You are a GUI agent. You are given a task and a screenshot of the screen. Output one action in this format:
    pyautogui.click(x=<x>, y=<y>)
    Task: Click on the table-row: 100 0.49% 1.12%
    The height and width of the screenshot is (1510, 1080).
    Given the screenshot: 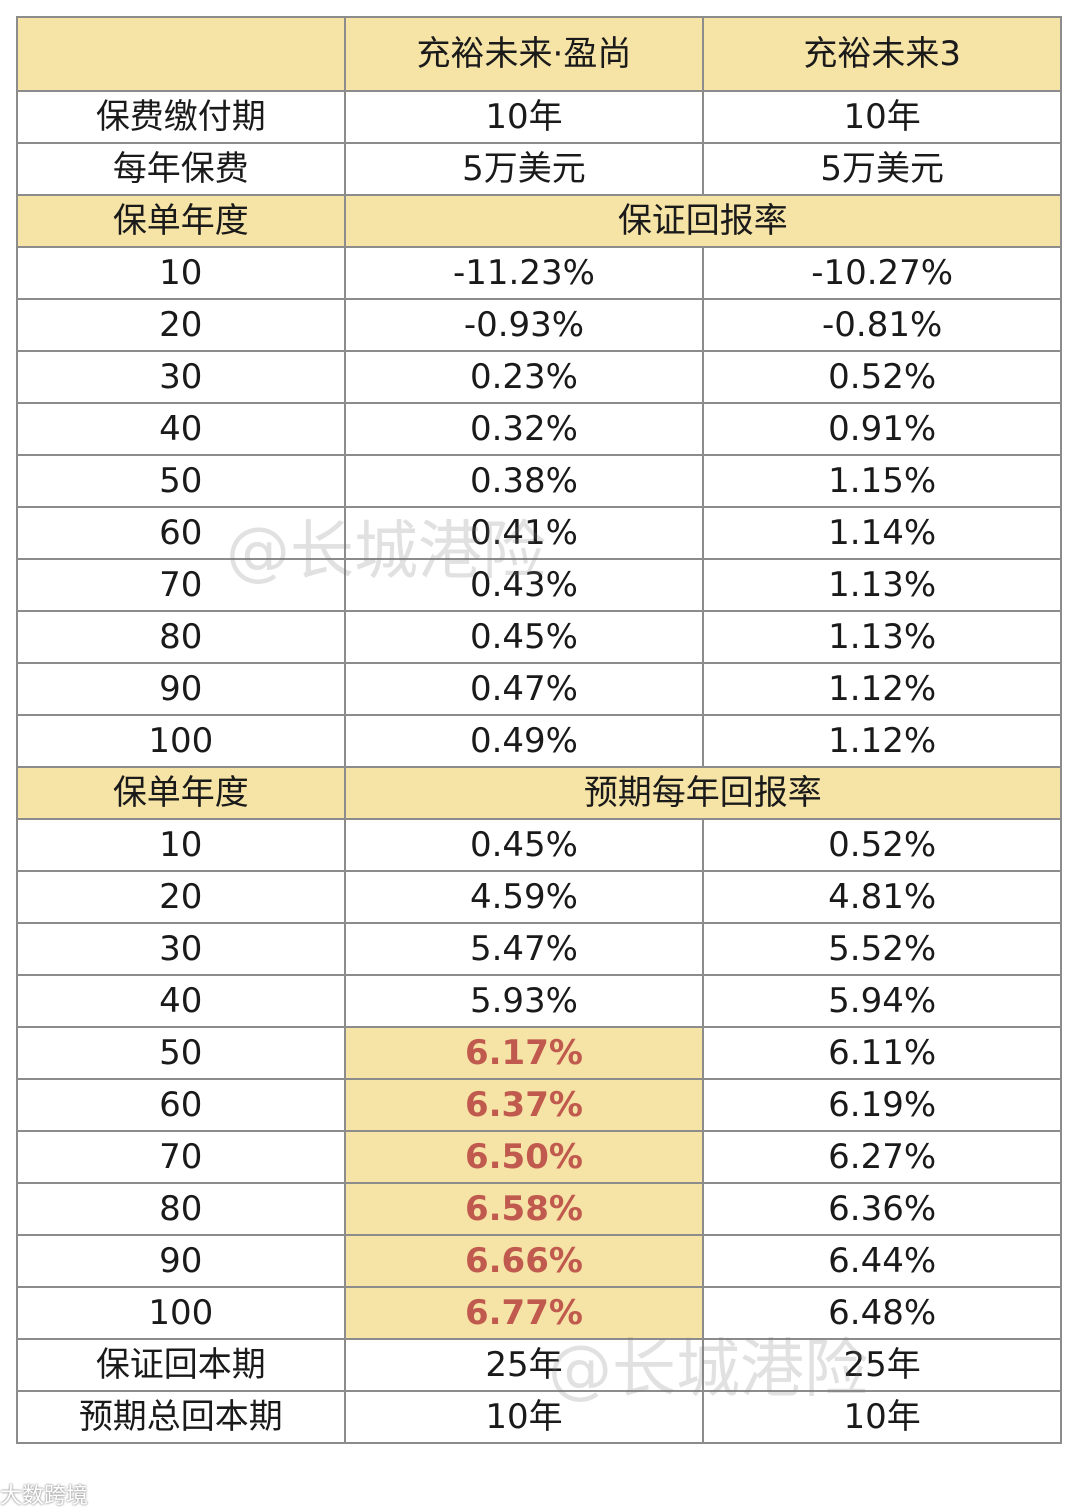 What is the action you would take?
    pyautogui.click(x=539, y=741)
    